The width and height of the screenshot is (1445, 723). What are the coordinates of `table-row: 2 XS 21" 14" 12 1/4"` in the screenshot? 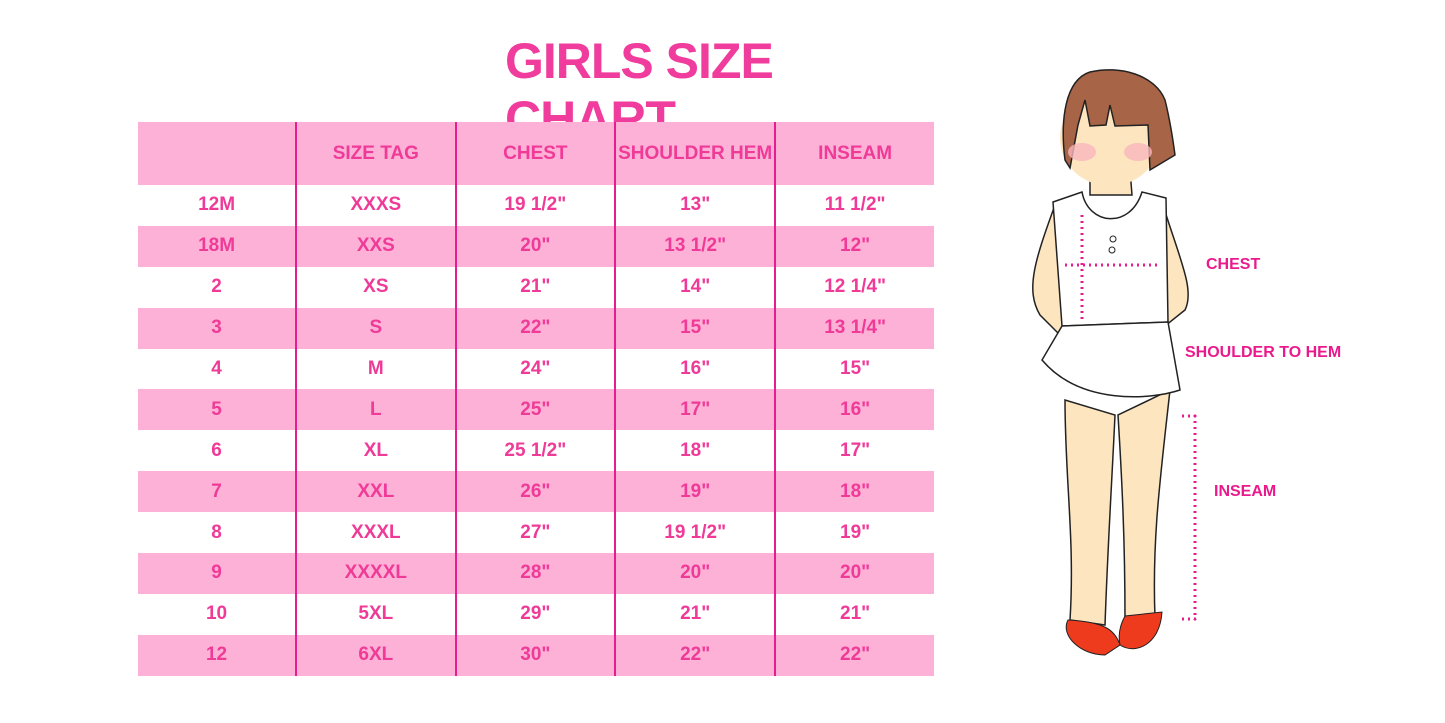 It's located at (536, 287).